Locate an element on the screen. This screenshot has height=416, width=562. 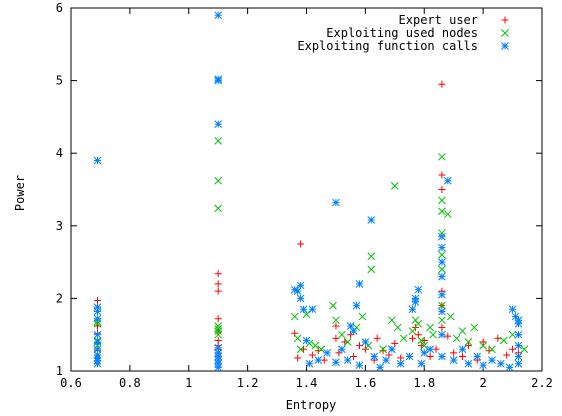
y-tick-label: 2 is located at coordinates (59, 298).